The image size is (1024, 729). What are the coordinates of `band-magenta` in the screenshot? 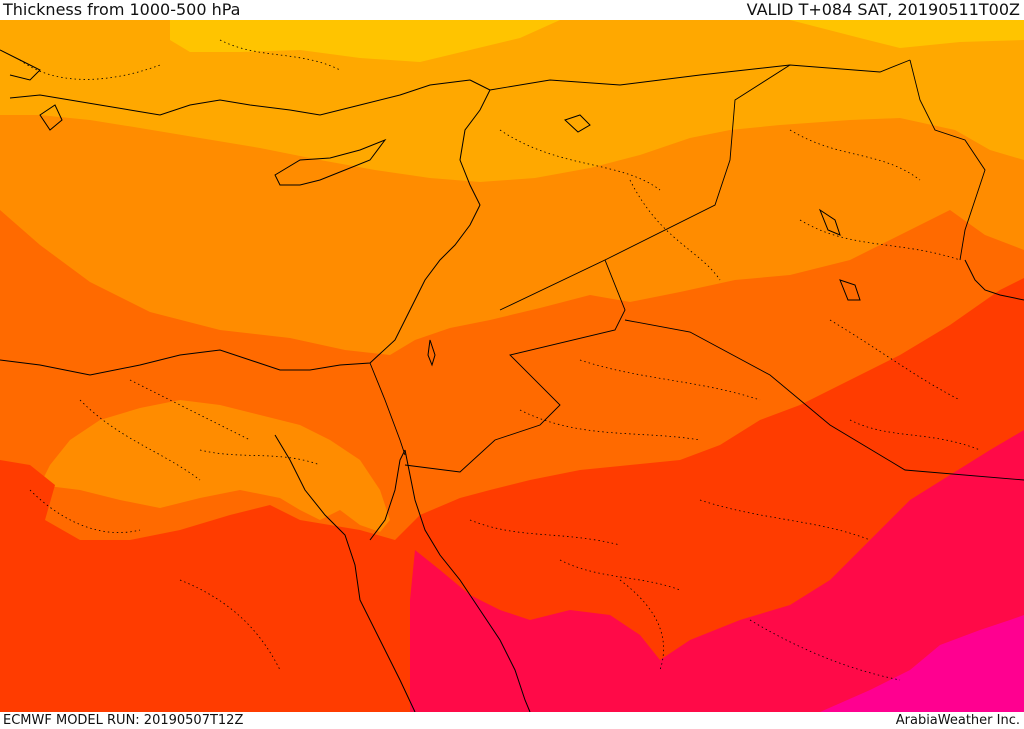 It's located at (922, 663).